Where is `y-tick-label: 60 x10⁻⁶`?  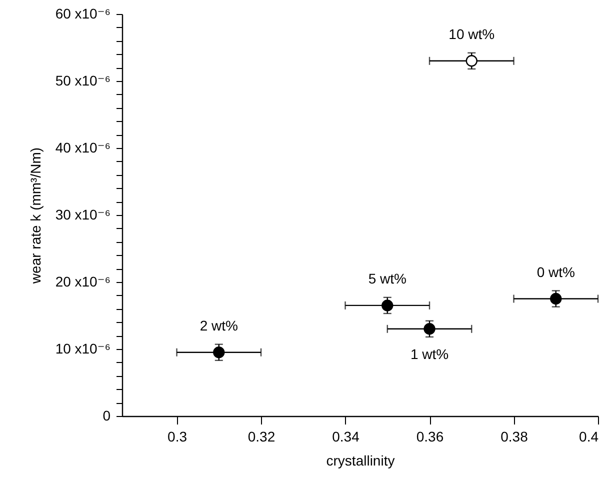
y-tick-label: 60 x10⁻⁶ is located at coordinates (82, 14).